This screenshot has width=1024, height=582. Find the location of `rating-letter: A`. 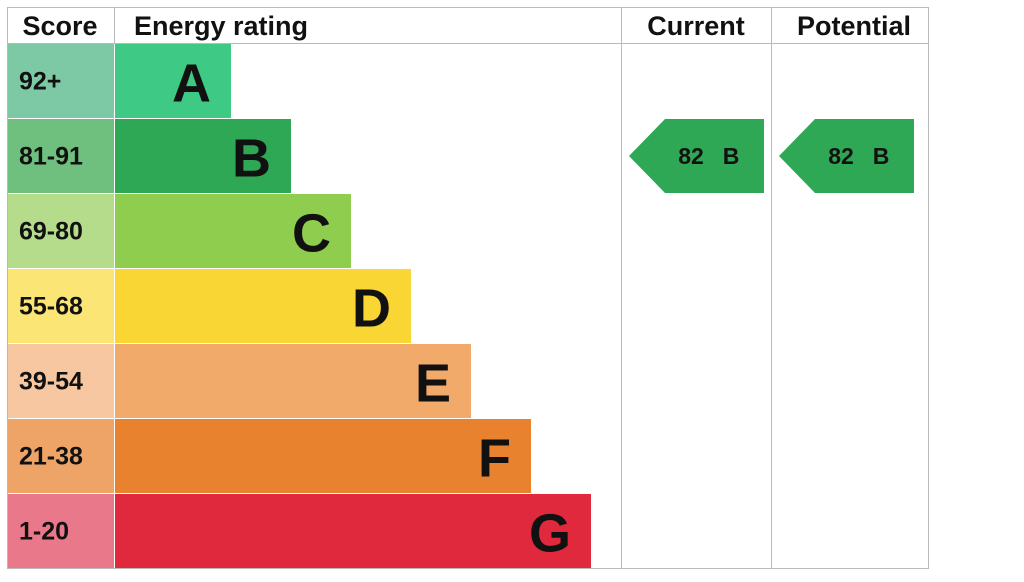

rating-letter: A is located at coordinates (191, 84).